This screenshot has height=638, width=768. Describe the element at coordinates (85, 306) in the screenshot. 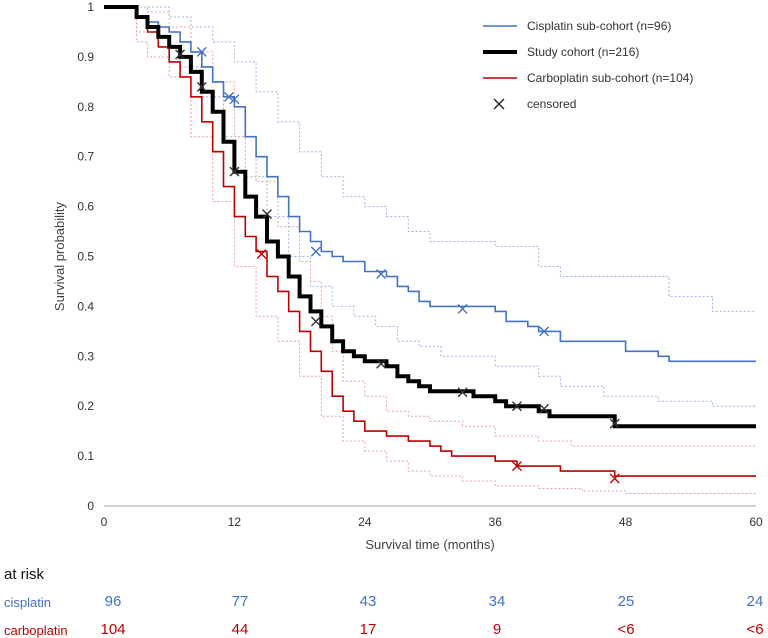

I see `y-tick-label: 0.4` at that location.